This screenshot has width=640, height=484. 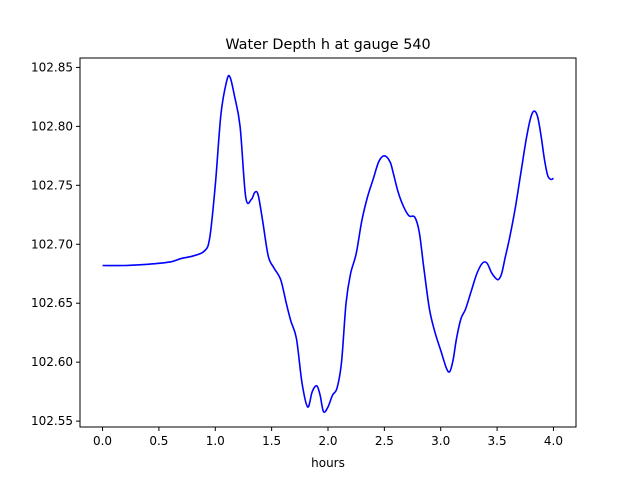 I want to click on y-tick-label: 102.60, so click(x=52, y=362).